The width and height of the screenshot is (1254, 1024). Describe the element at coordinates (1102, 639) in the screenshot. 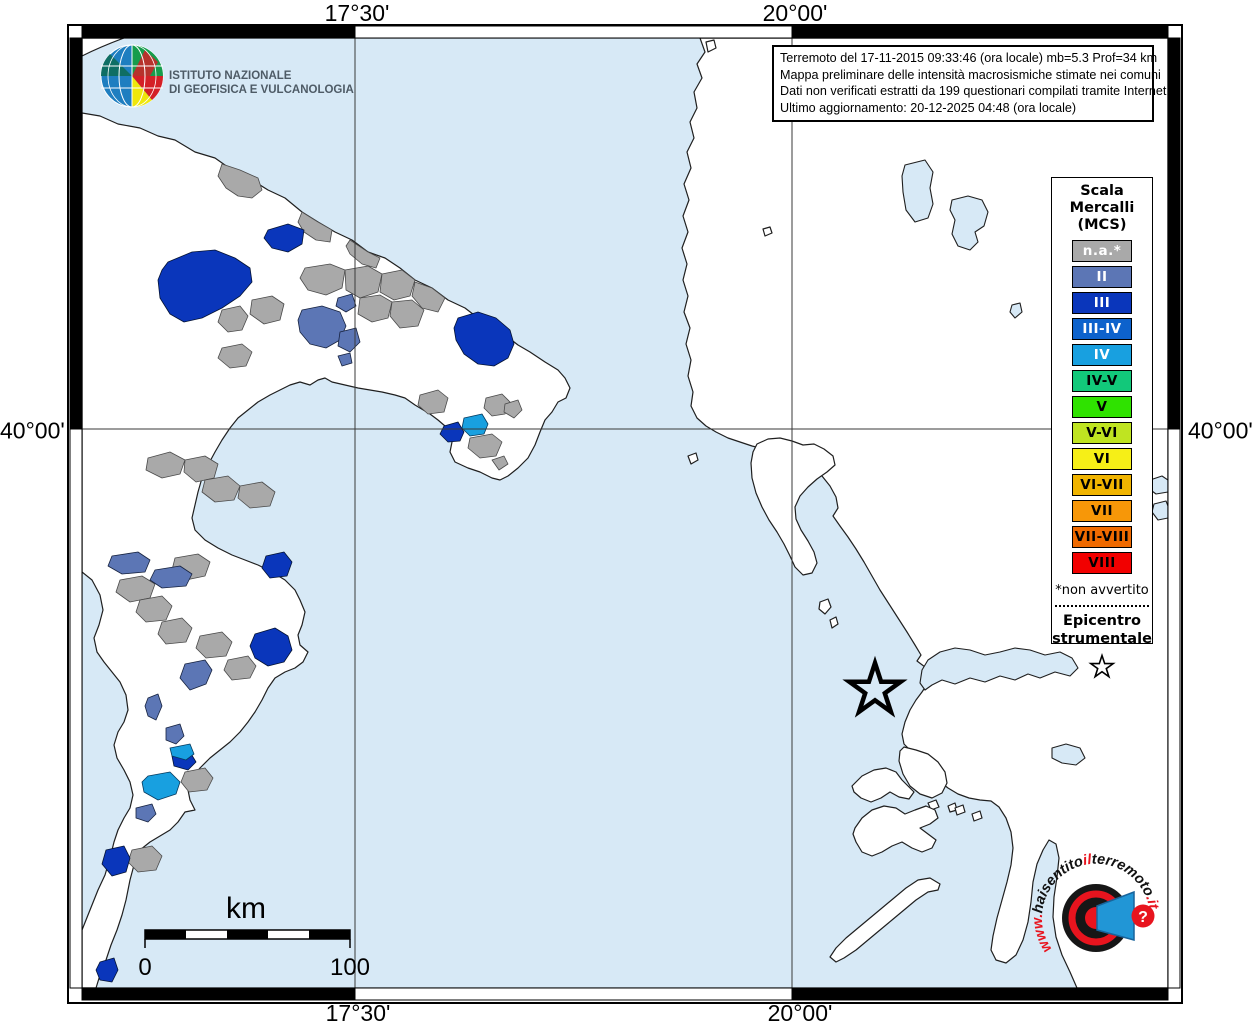

I see `legend-epicenter-line2: strumentale` at that location.